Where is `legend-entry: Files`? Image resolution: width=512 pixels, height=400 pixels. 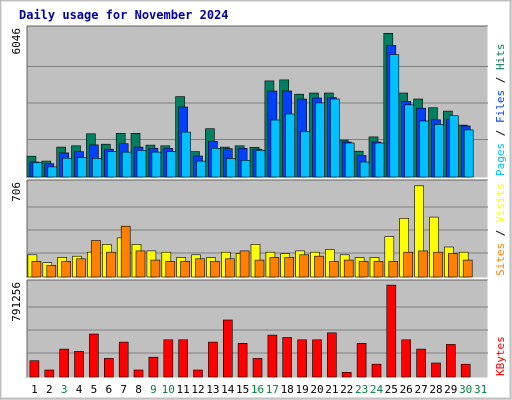
legend-entry: Files is located at coordinates (500, 106).